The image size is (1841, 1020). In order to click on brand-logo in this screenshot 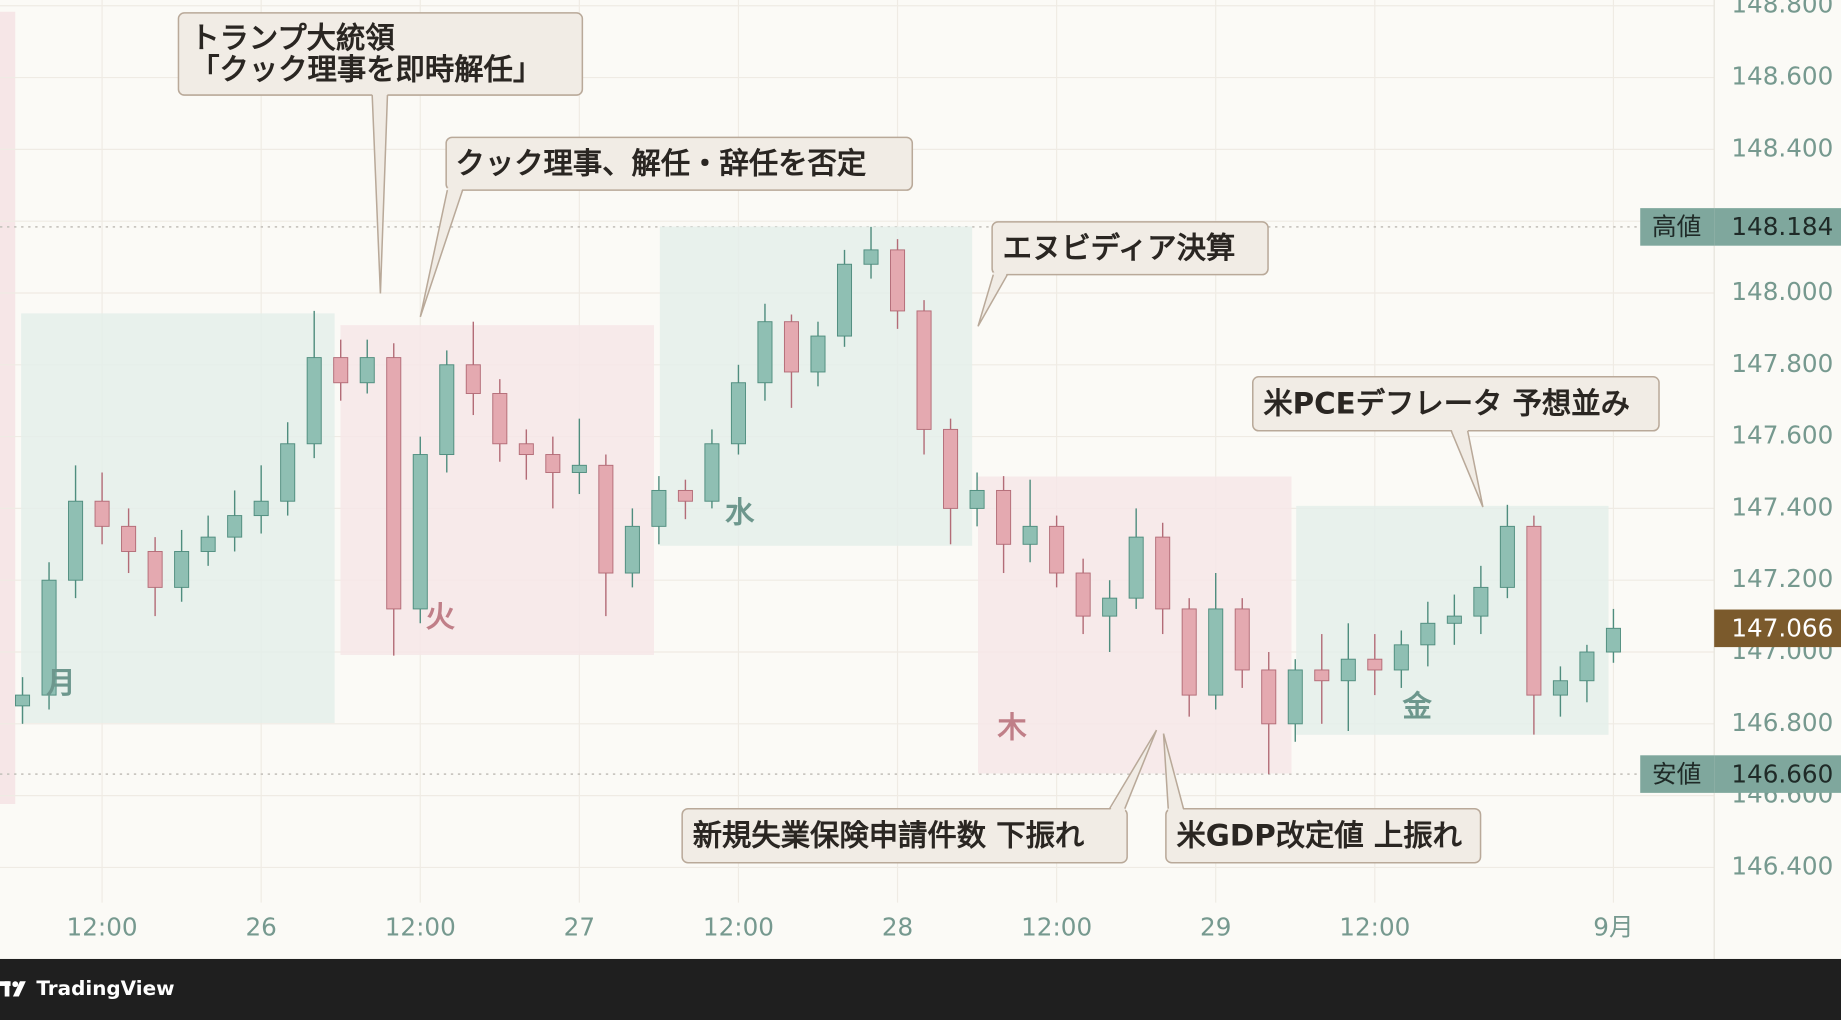, I will do `click(13, 989)`.